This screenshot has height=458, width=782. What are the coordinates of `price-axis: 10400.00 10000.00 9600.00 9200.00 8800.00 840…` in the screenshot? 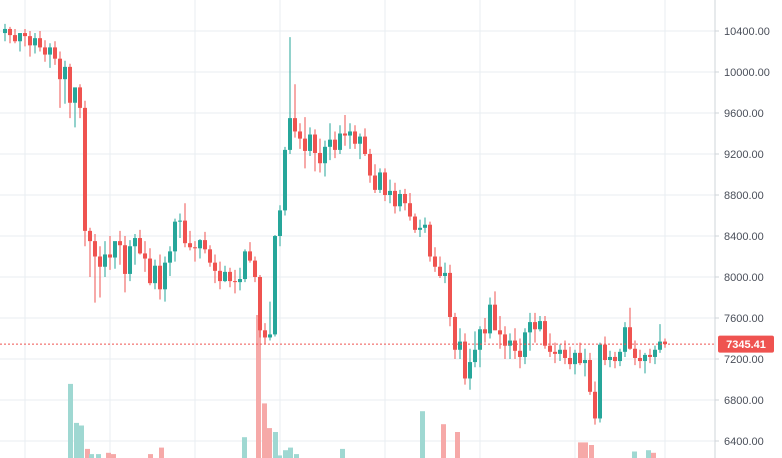 It's located at (742, 237).